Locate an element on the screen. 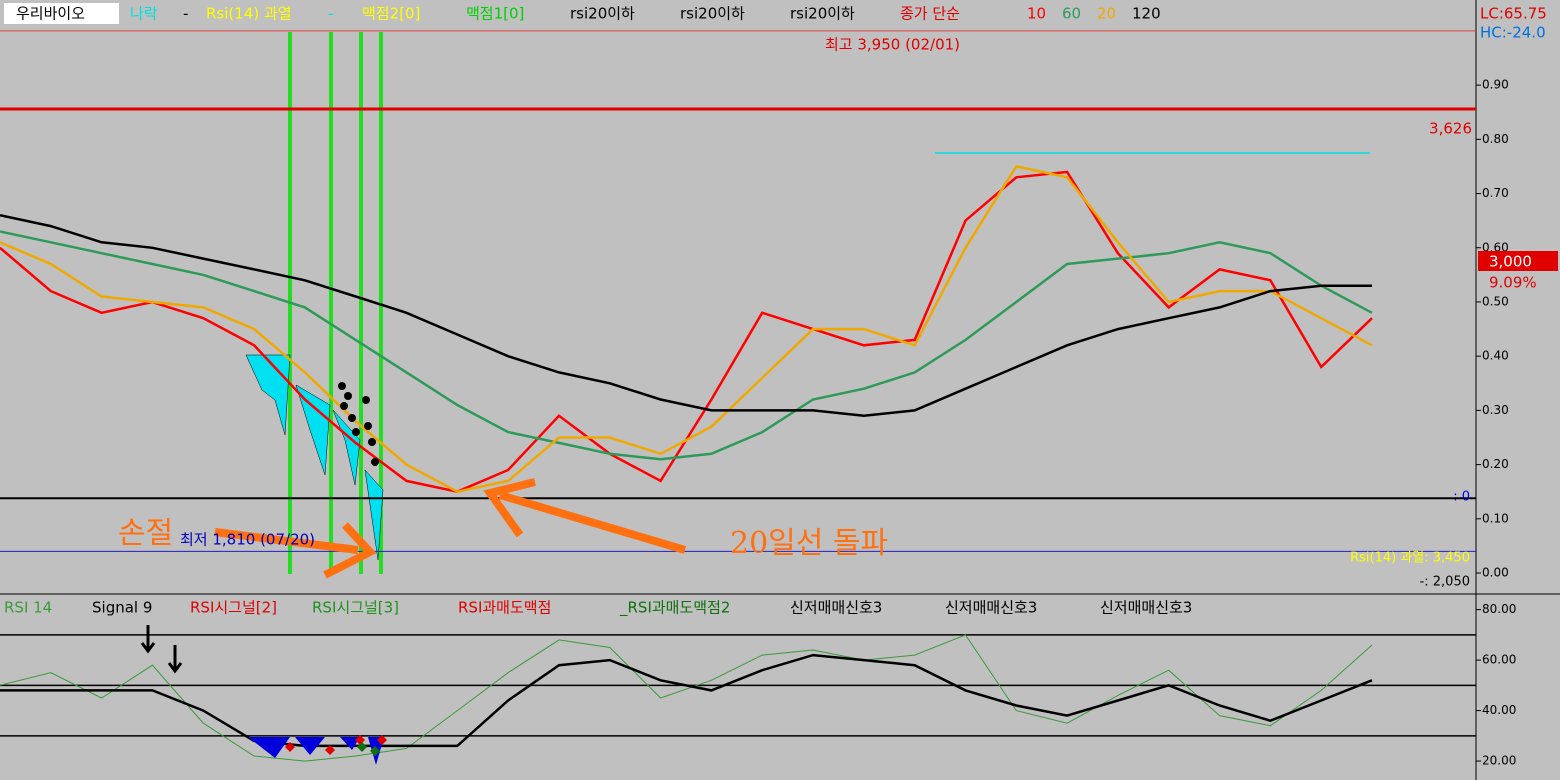 This screenshot has width=1560, height=780. annotation: 20일선 돌파 is located at coordinates (809, 543).